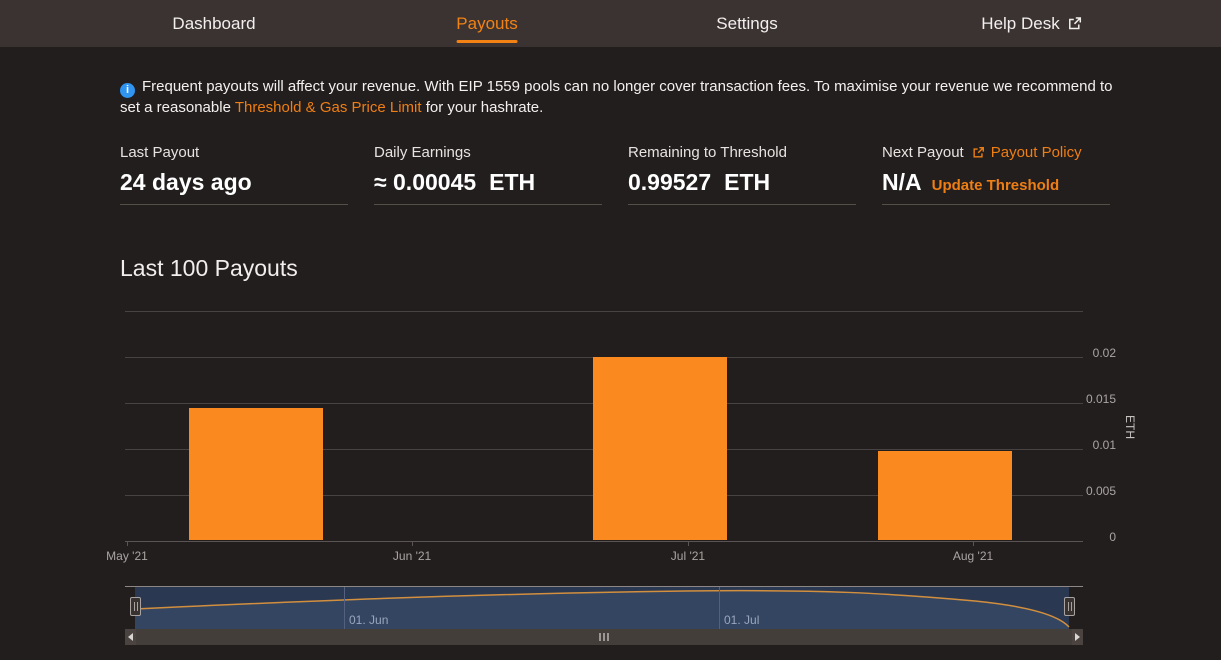 Image resolution: width=1221 pixels, height=660 pixels. Describe the element at coordinates (604, 586) in the screenshot. I see `navigator-outline` at that location.